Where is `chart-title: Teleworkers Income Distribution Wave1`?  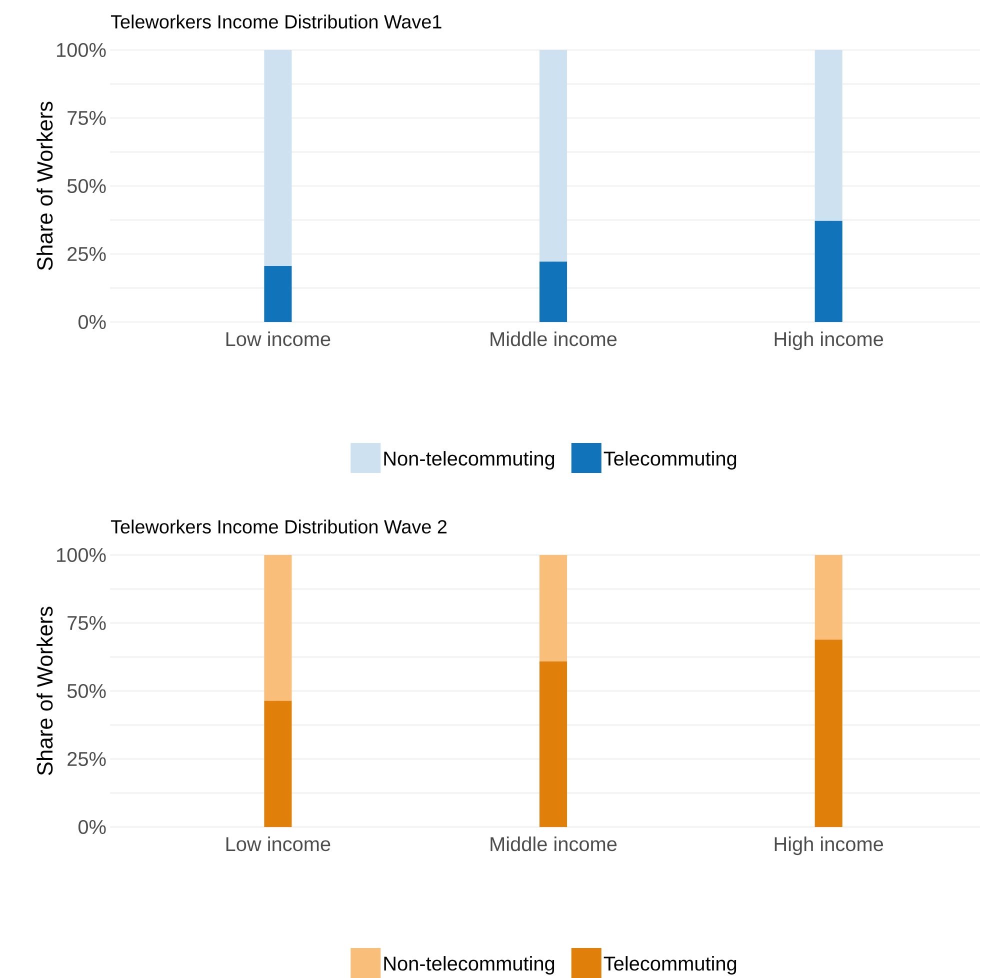 chart-title: Teleworkers Income Distribution Wave1 is located at coordinates (276, 21).